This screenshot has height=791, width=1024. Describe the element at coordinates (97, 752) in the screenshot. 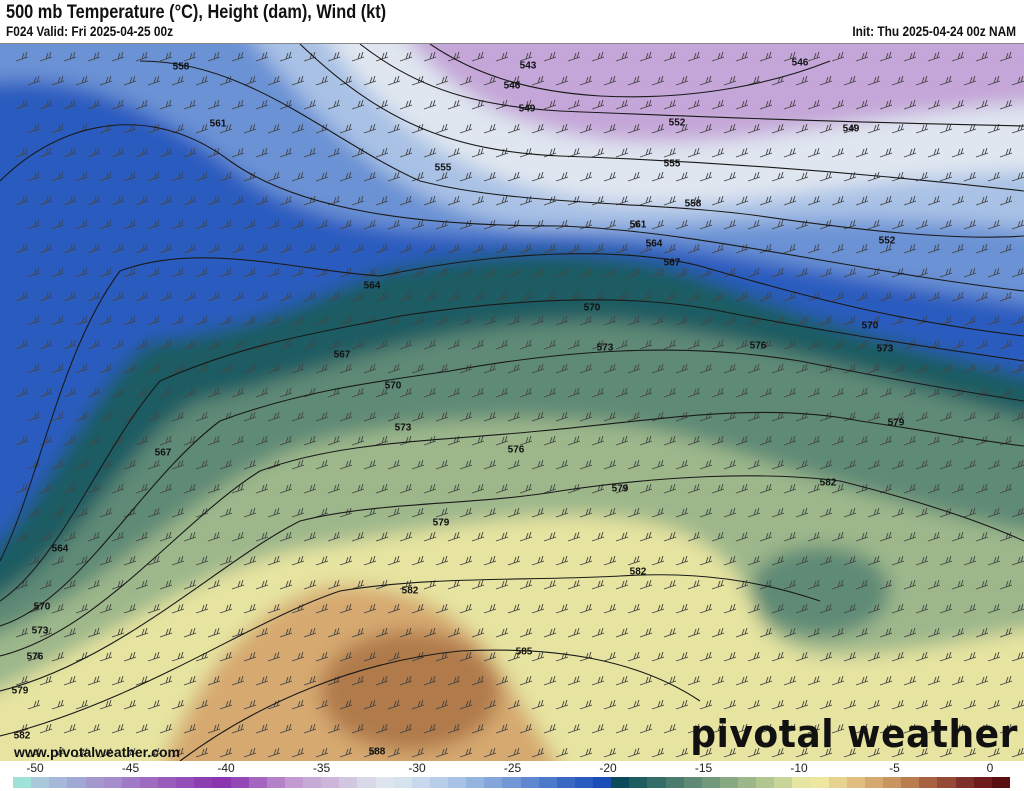

I see `website-url: www.pivotalweather.com` at that location.